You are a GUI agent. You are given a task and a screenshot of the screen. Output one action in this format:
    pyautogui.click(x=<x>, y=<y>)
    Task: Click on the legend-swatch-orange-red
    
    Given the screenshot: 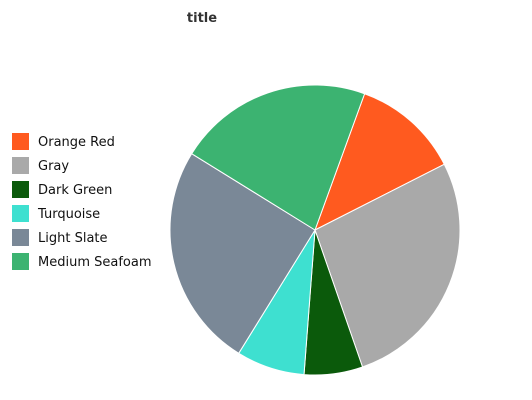 What is the action you would take?
    pyautogui.click(x=20, y=141)
    